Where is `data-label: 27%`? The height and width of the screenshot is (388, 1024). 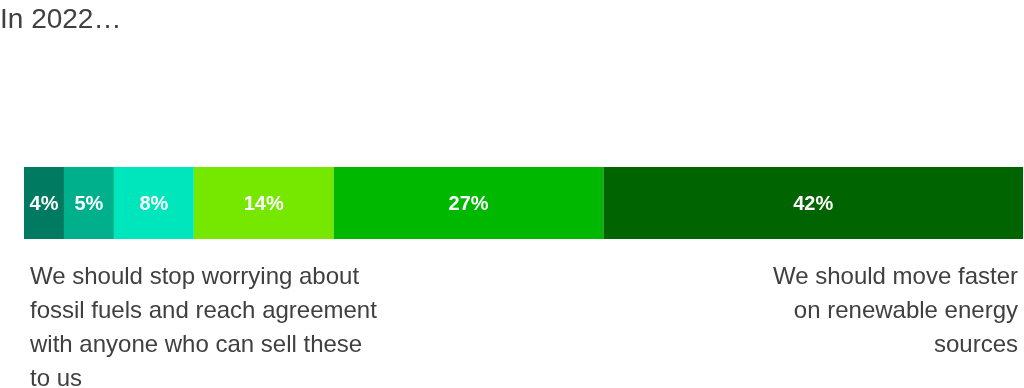 data-label: 27% is located at coordinates (468, 203).